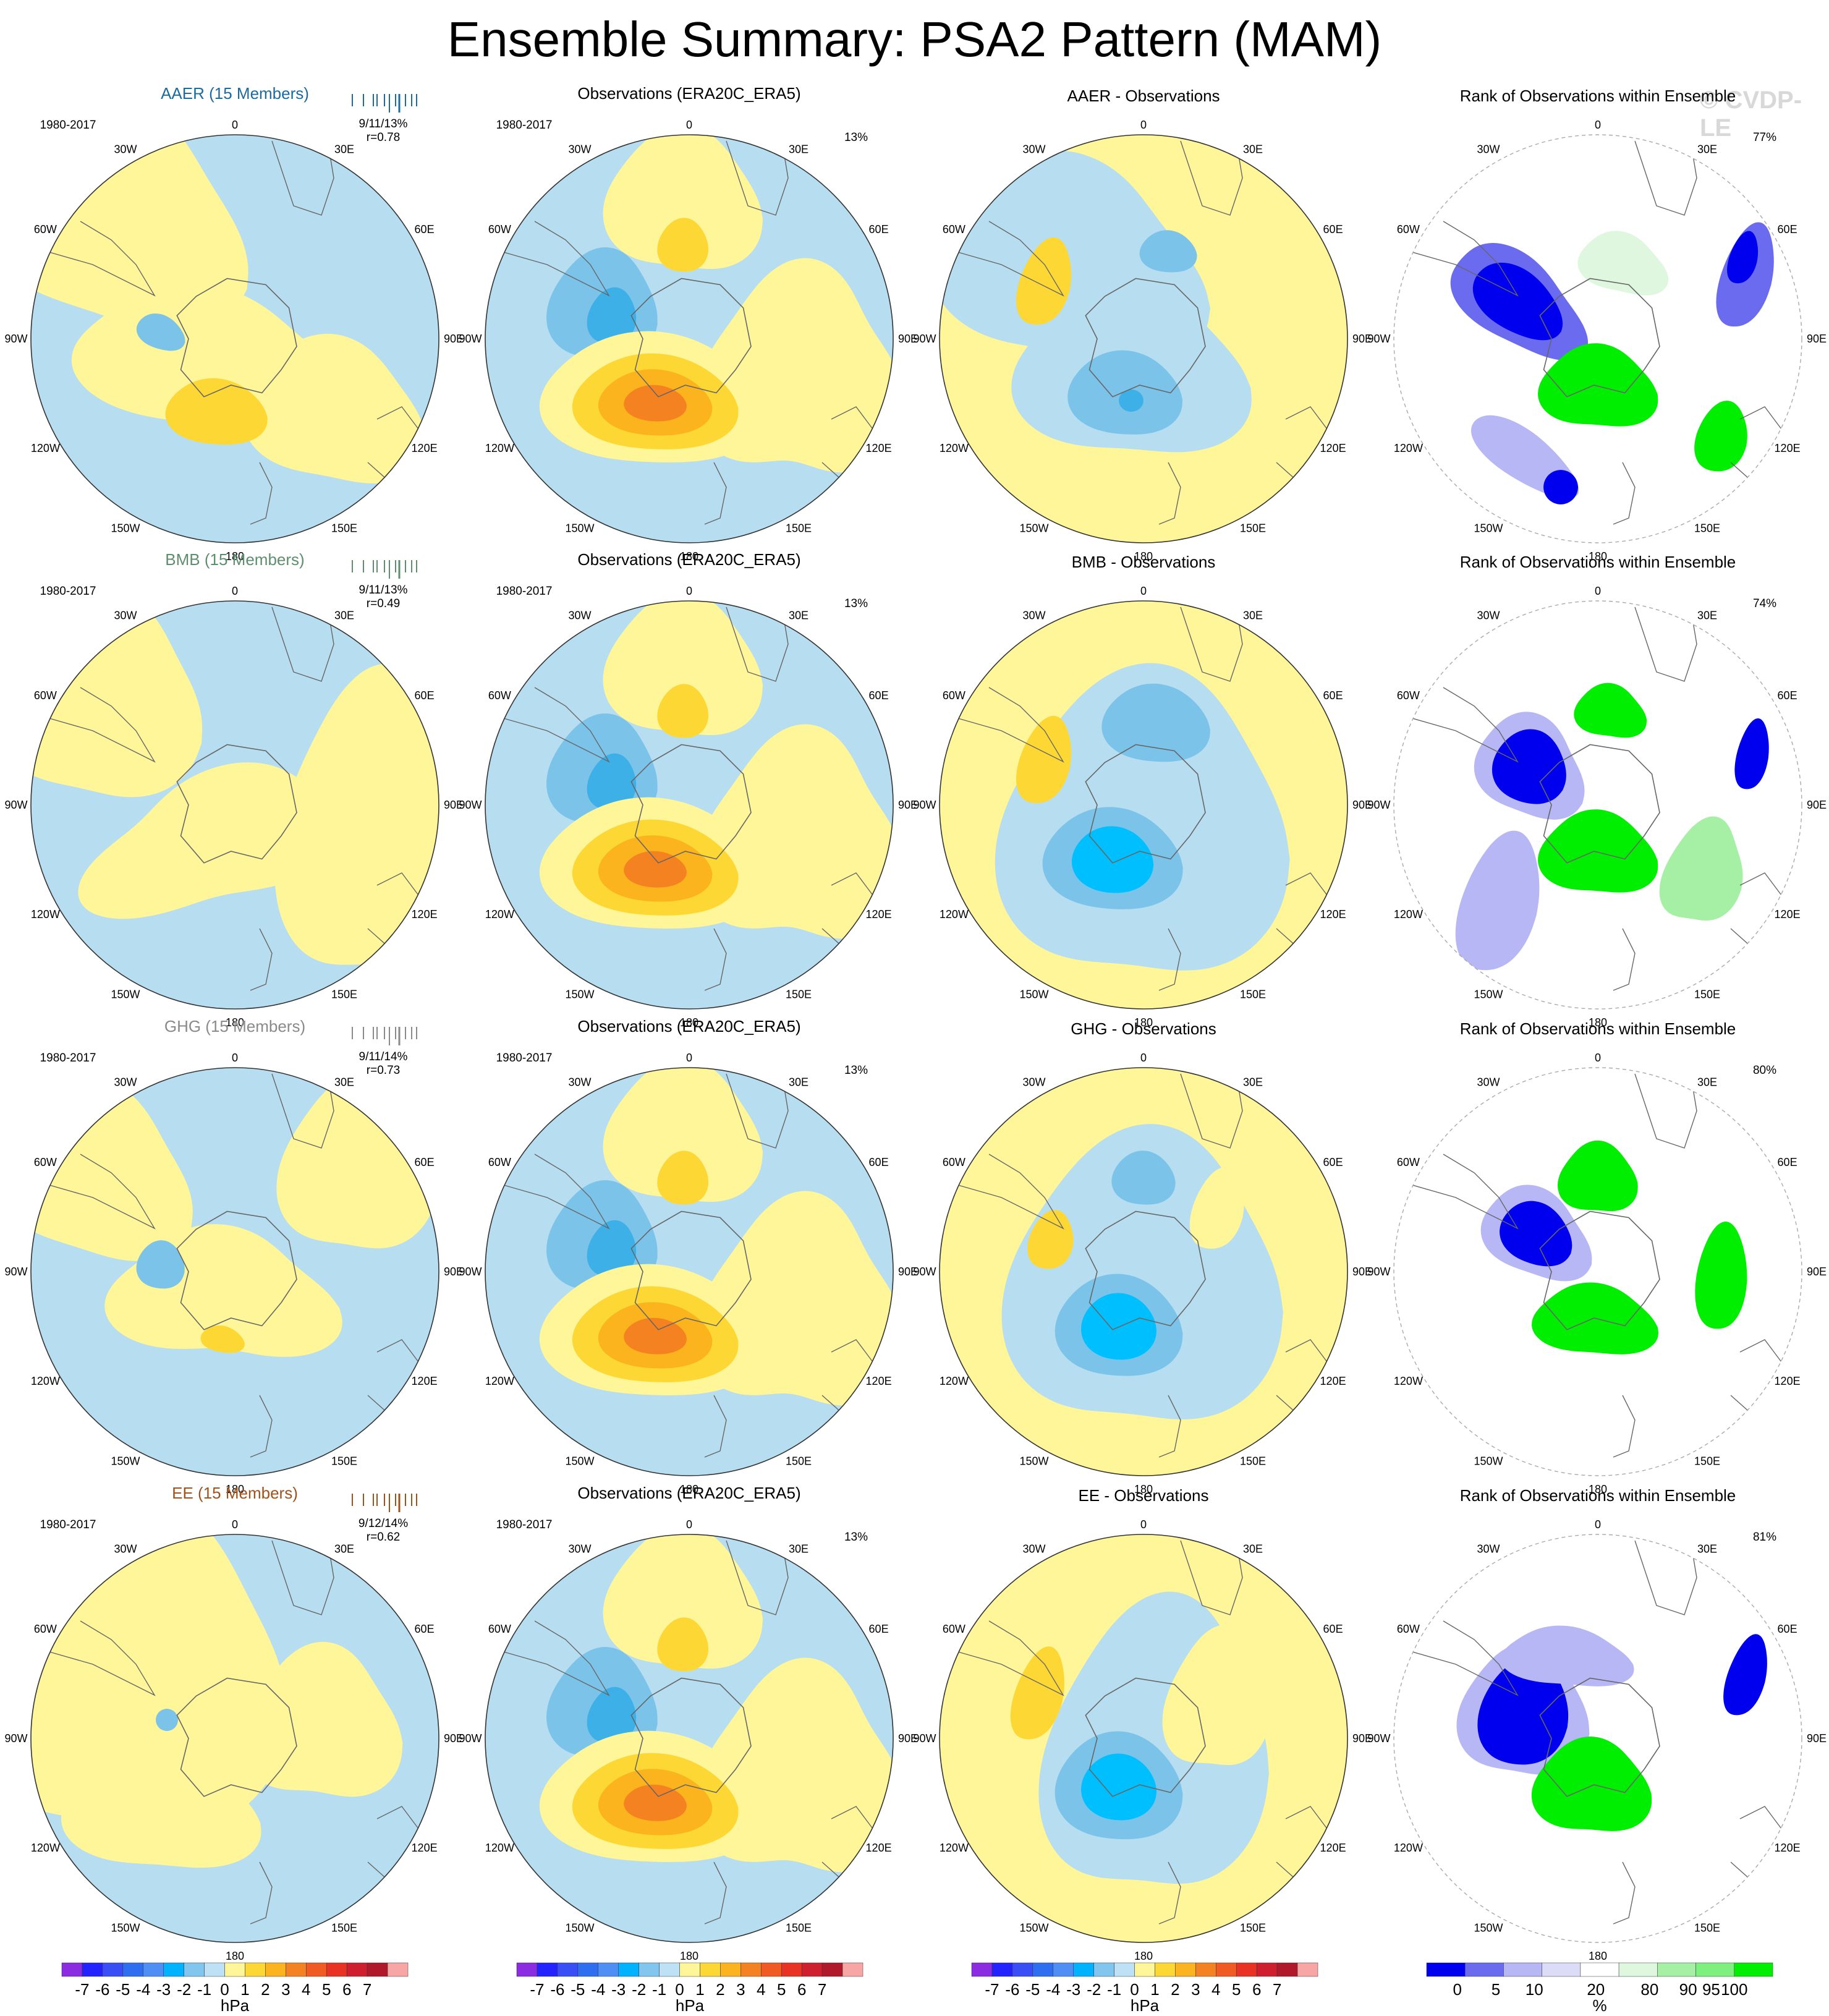 The height and width of the screenshot is (2016, 1829). What do you see at coordinates (1143, 1489) in the screenshot?
I see `lon-label: 180` at bounding box center [1143, 1489].